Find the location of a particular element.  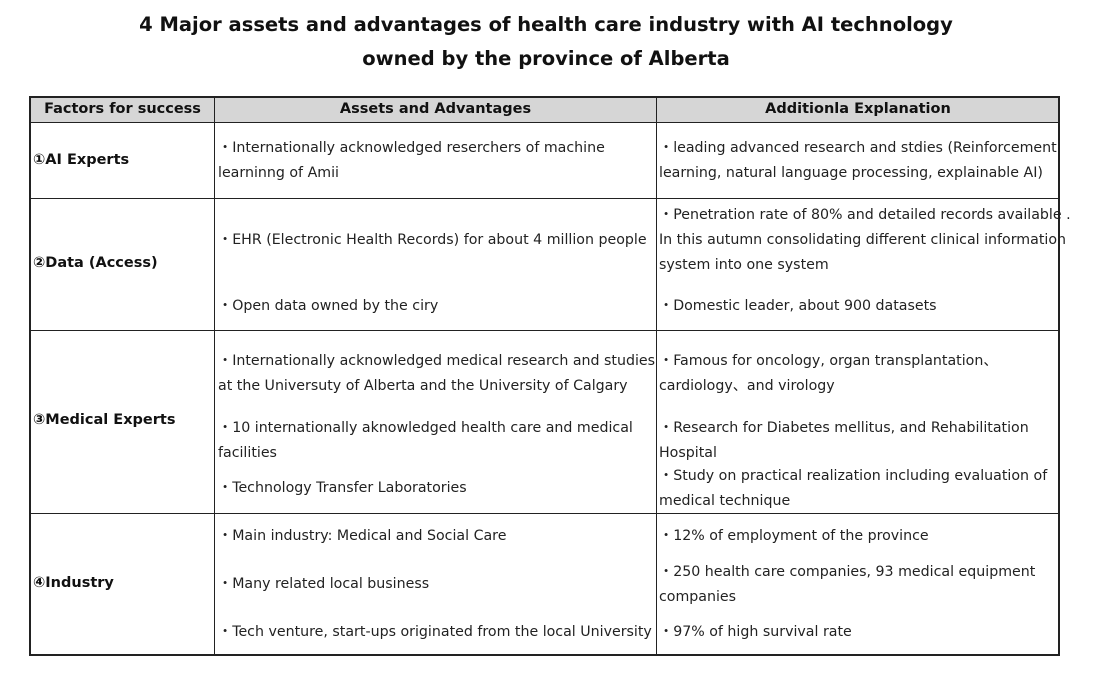

header-factors: Factors for success is located at coordinates (122, 109).